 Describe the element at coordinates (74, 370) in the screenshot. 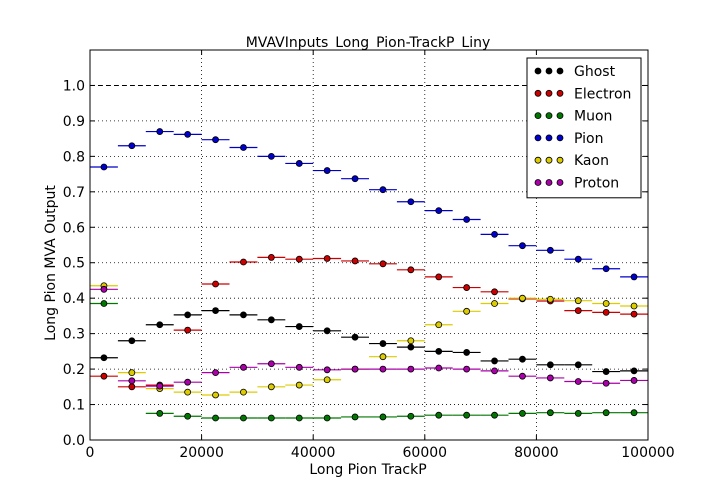

I see `y-tick-label: 0.2` at that location.